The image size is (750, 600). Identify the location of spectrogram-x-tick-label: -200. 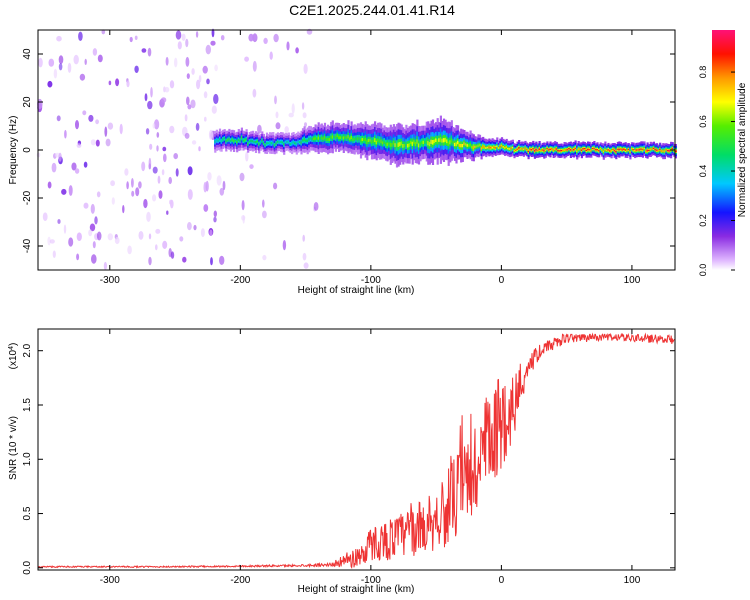
(240, 280).